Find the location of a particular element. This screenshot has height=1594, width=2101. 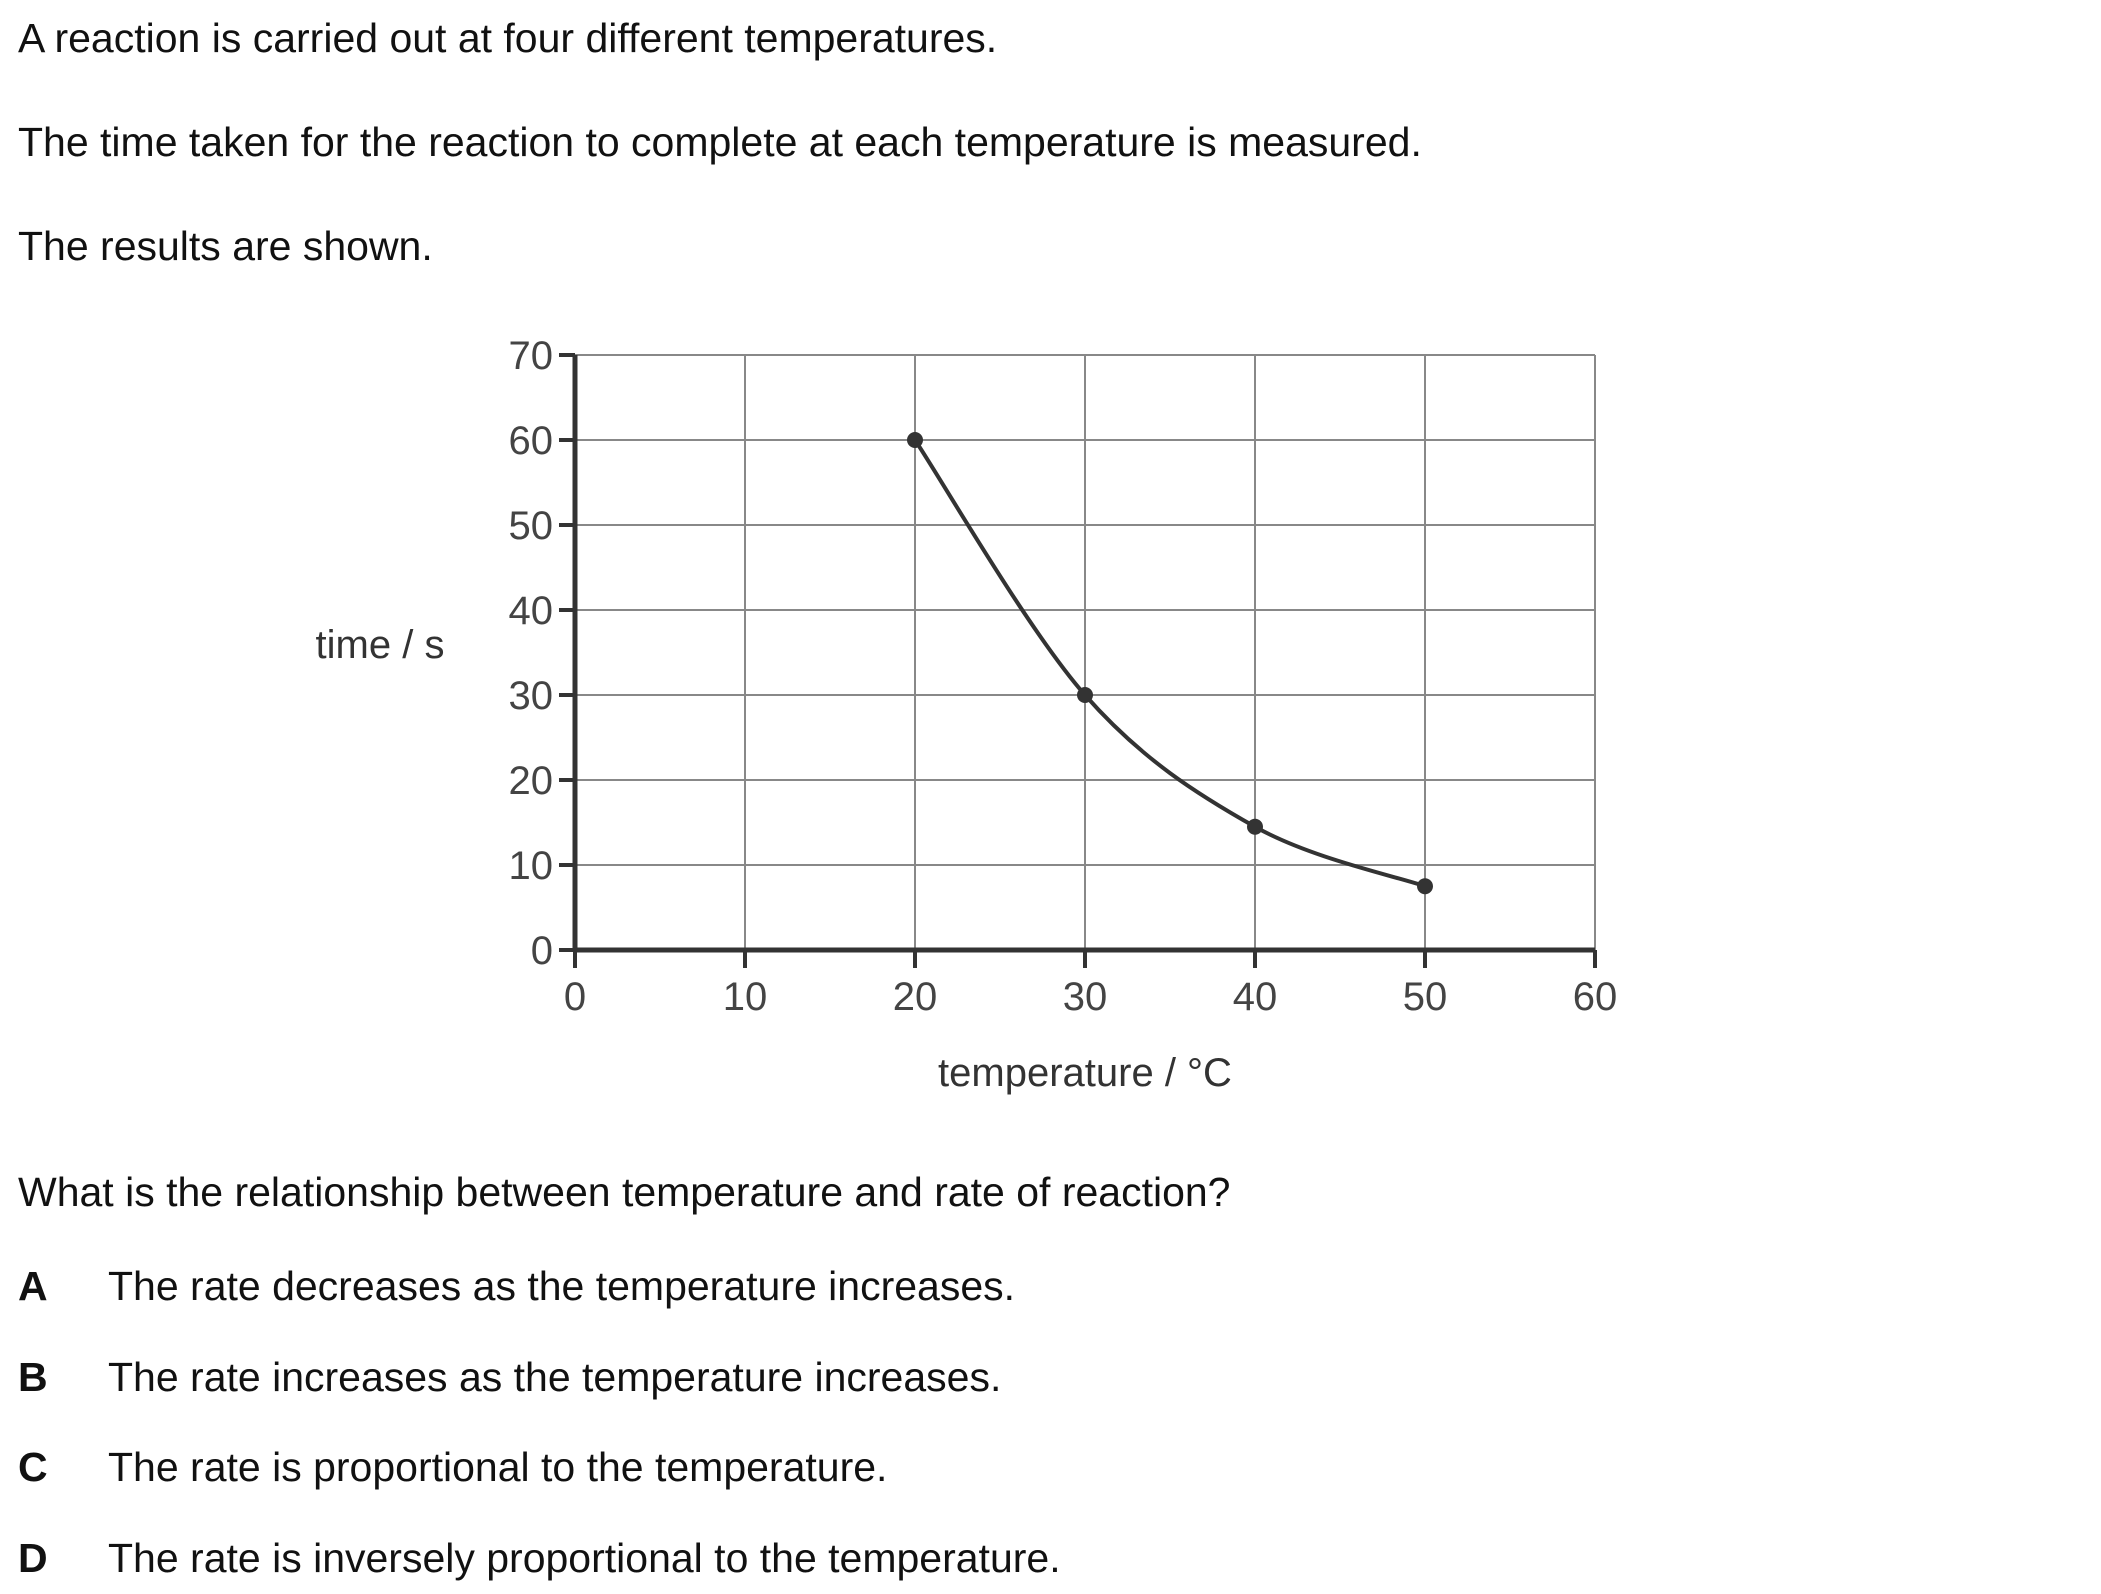

x-tick-label: 40 is located at coordinates (1255, 997).